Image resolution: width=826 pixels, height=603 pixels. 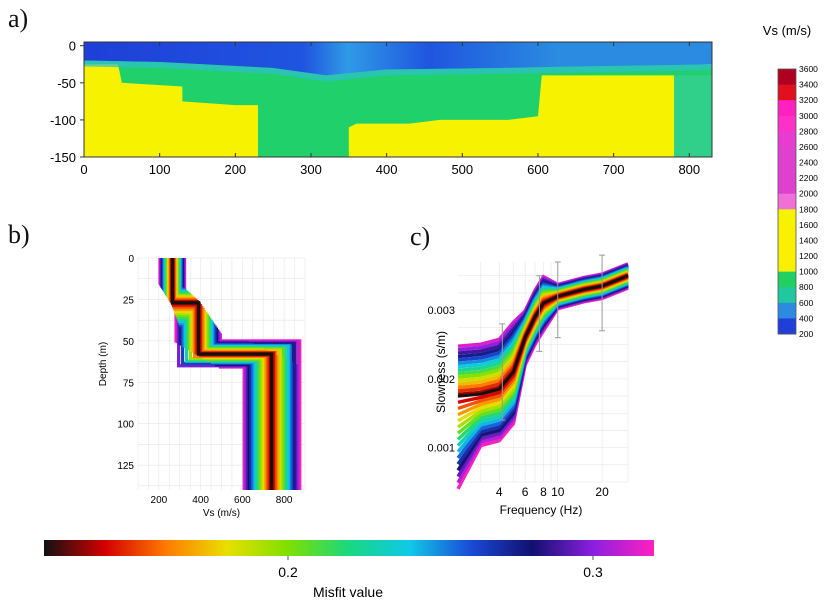 I want to click on panel-c-y-tick-label: 0.002, so click(x=441, y=380).